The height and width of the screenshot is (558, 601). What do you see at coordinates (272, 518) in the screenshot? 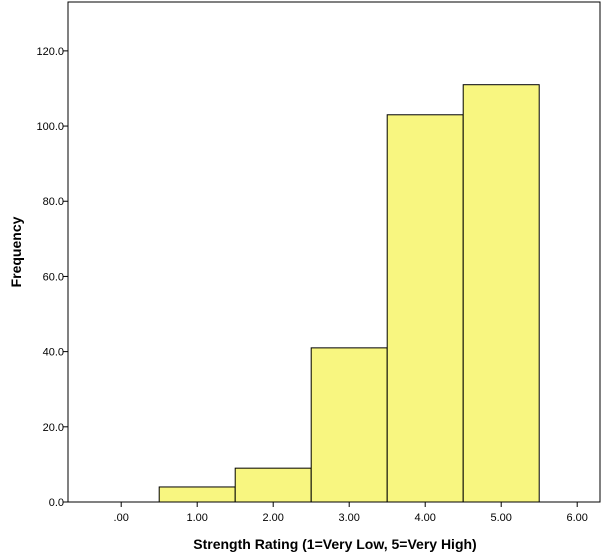
I see `x-tick-label: 2.00` at bounding box center [272, 518].